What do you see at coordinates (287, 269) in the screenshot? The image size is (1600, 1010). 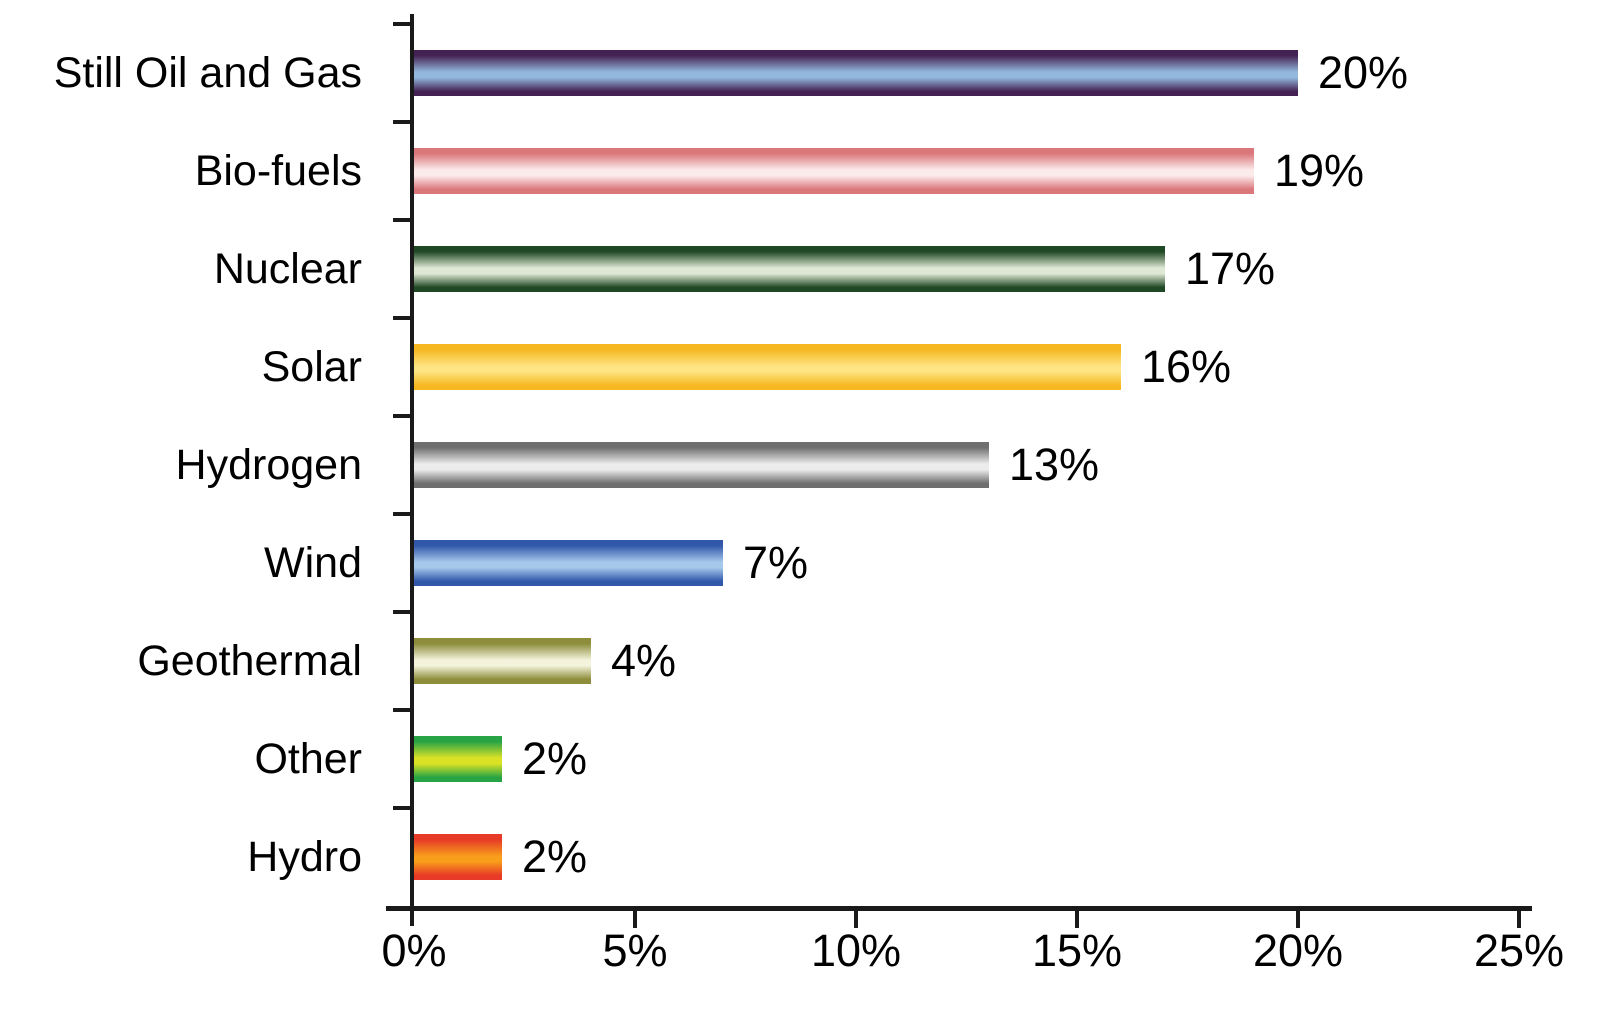 I see `category-label-nuclear: Nuclear` at bounding box center [287, 269].